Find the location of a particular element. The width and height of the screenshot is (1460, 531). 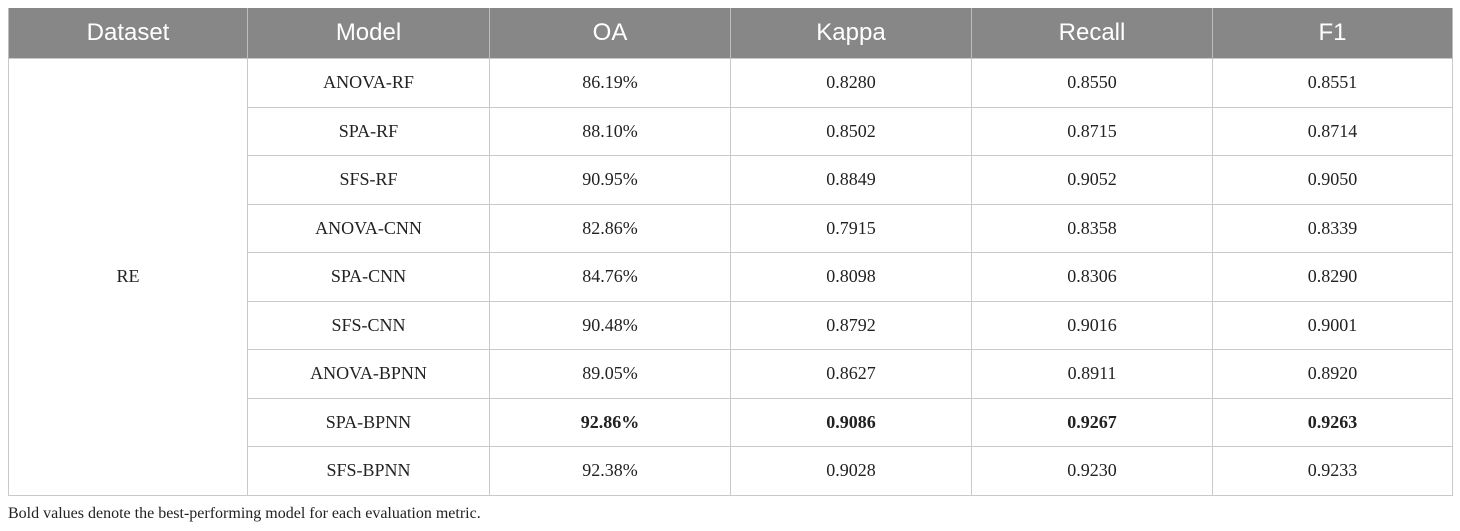

cell-f1: 0.9233 is located at coordinates (1332, 471).